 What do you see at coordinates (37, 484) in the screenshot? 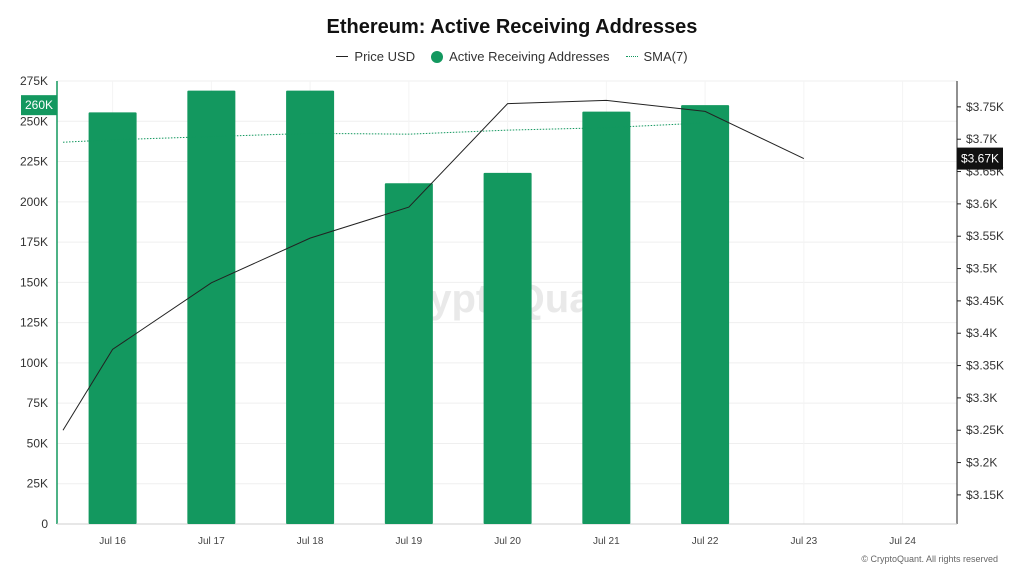
I see `y-left-tick-label: 25K` at bounding box center [37, 484].